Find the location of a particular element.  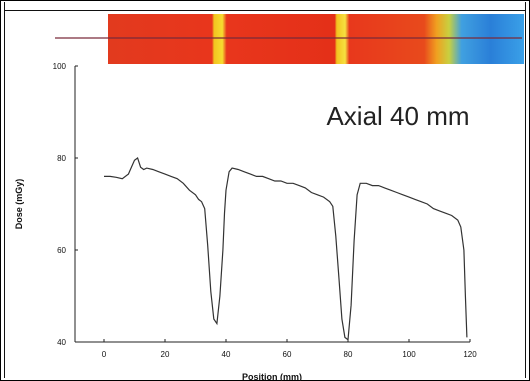

y-ticks: 40 60 80 100 is located at coordinates (65, 204).